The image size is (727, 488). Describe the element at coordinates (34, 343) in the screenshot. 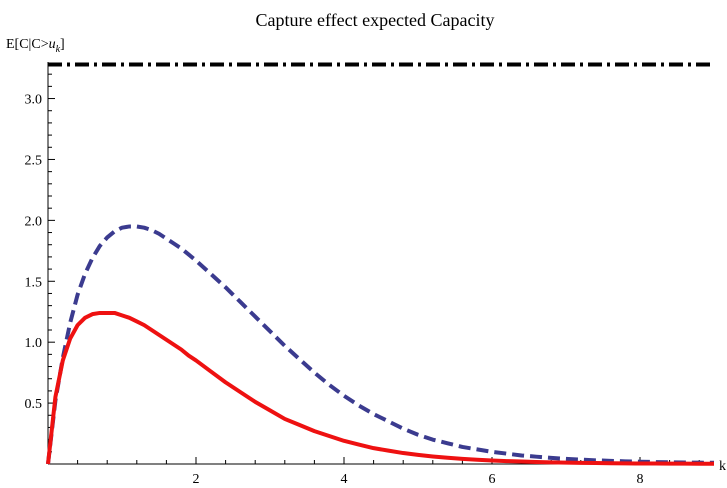

I see `y-tick-label: 1.0` at that location.